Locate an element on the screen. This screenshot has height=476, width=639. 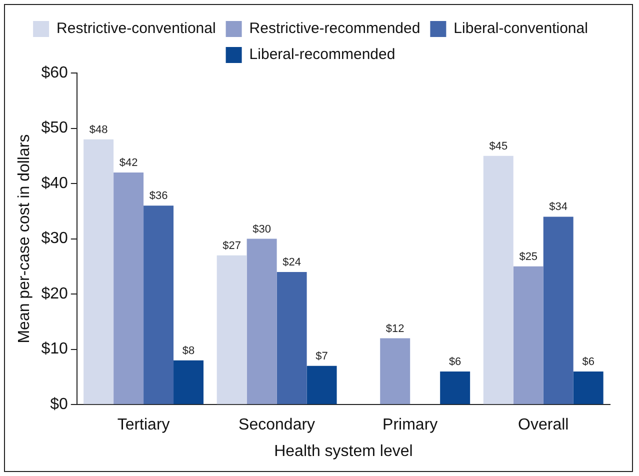
data-label: $48 is located at coordinates (98, 130).